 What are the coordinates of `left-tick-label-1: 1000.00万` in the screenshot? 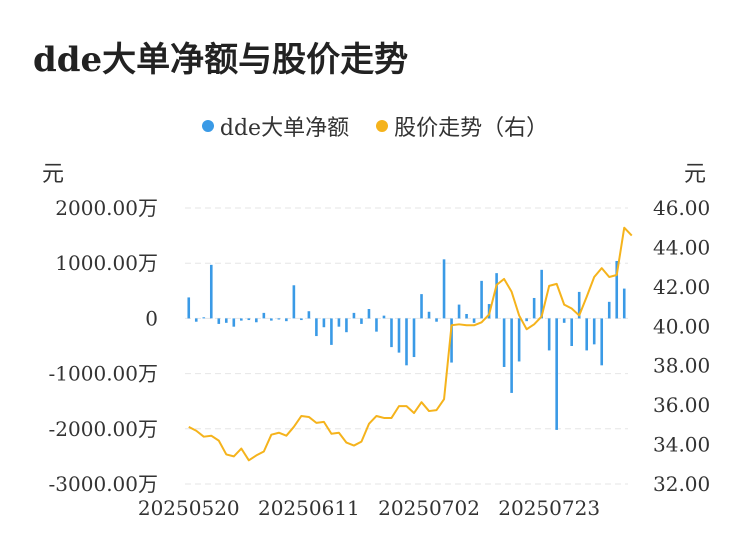 It's located at (106, 263).